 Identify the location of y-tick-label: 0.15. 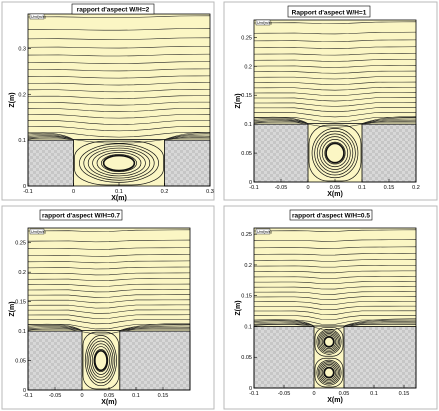
(20, 303).